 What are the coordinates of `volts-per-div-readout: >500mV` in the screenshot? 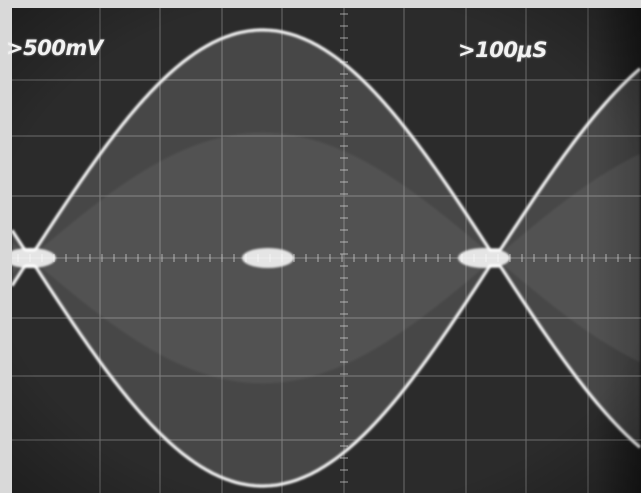 It's located at (54, 48).